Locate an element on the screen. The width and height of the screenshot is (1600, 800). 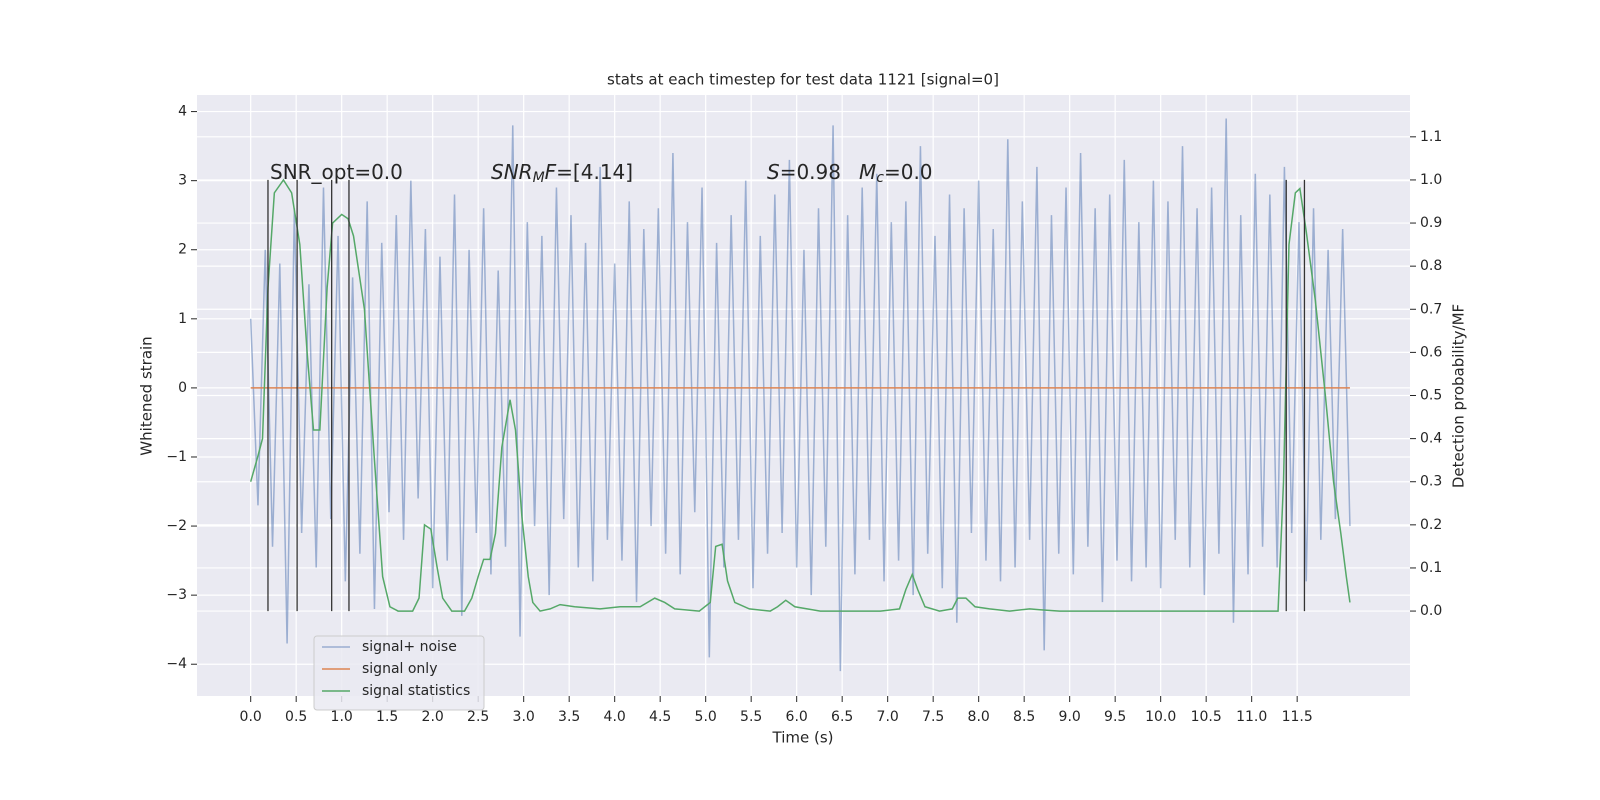
x-tick-label: 11.5 is located at coordinates (1297, 717).